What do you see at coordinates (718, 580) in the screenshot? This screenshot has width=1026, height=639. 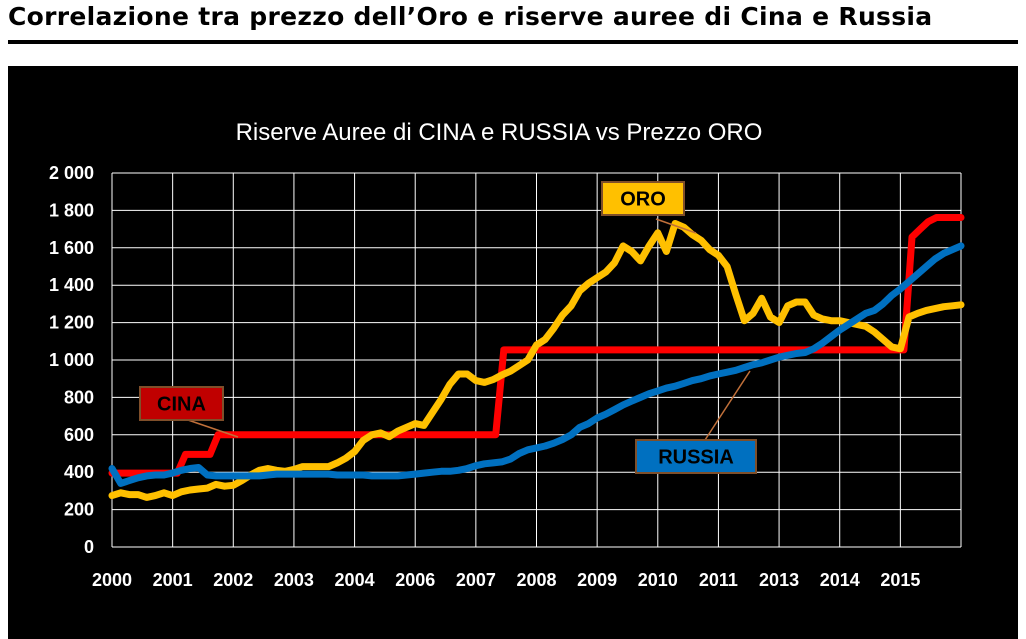 I see `x-tick-label: 2011` at bounding box center [718, 580].